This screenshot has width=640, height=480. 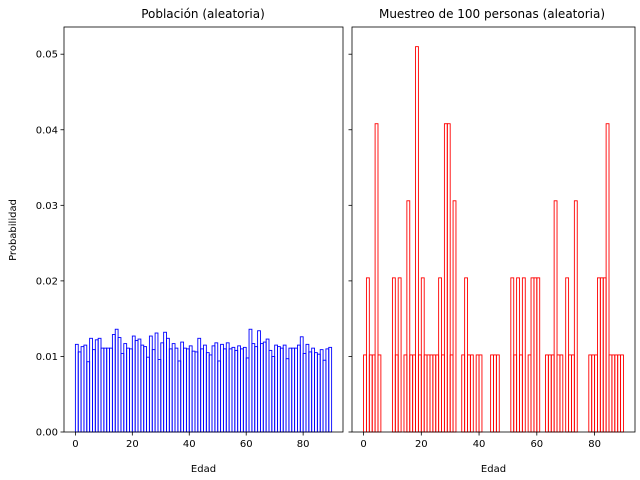 I want to click on y-tick-label: 0.00, so click(x=47, y=433).